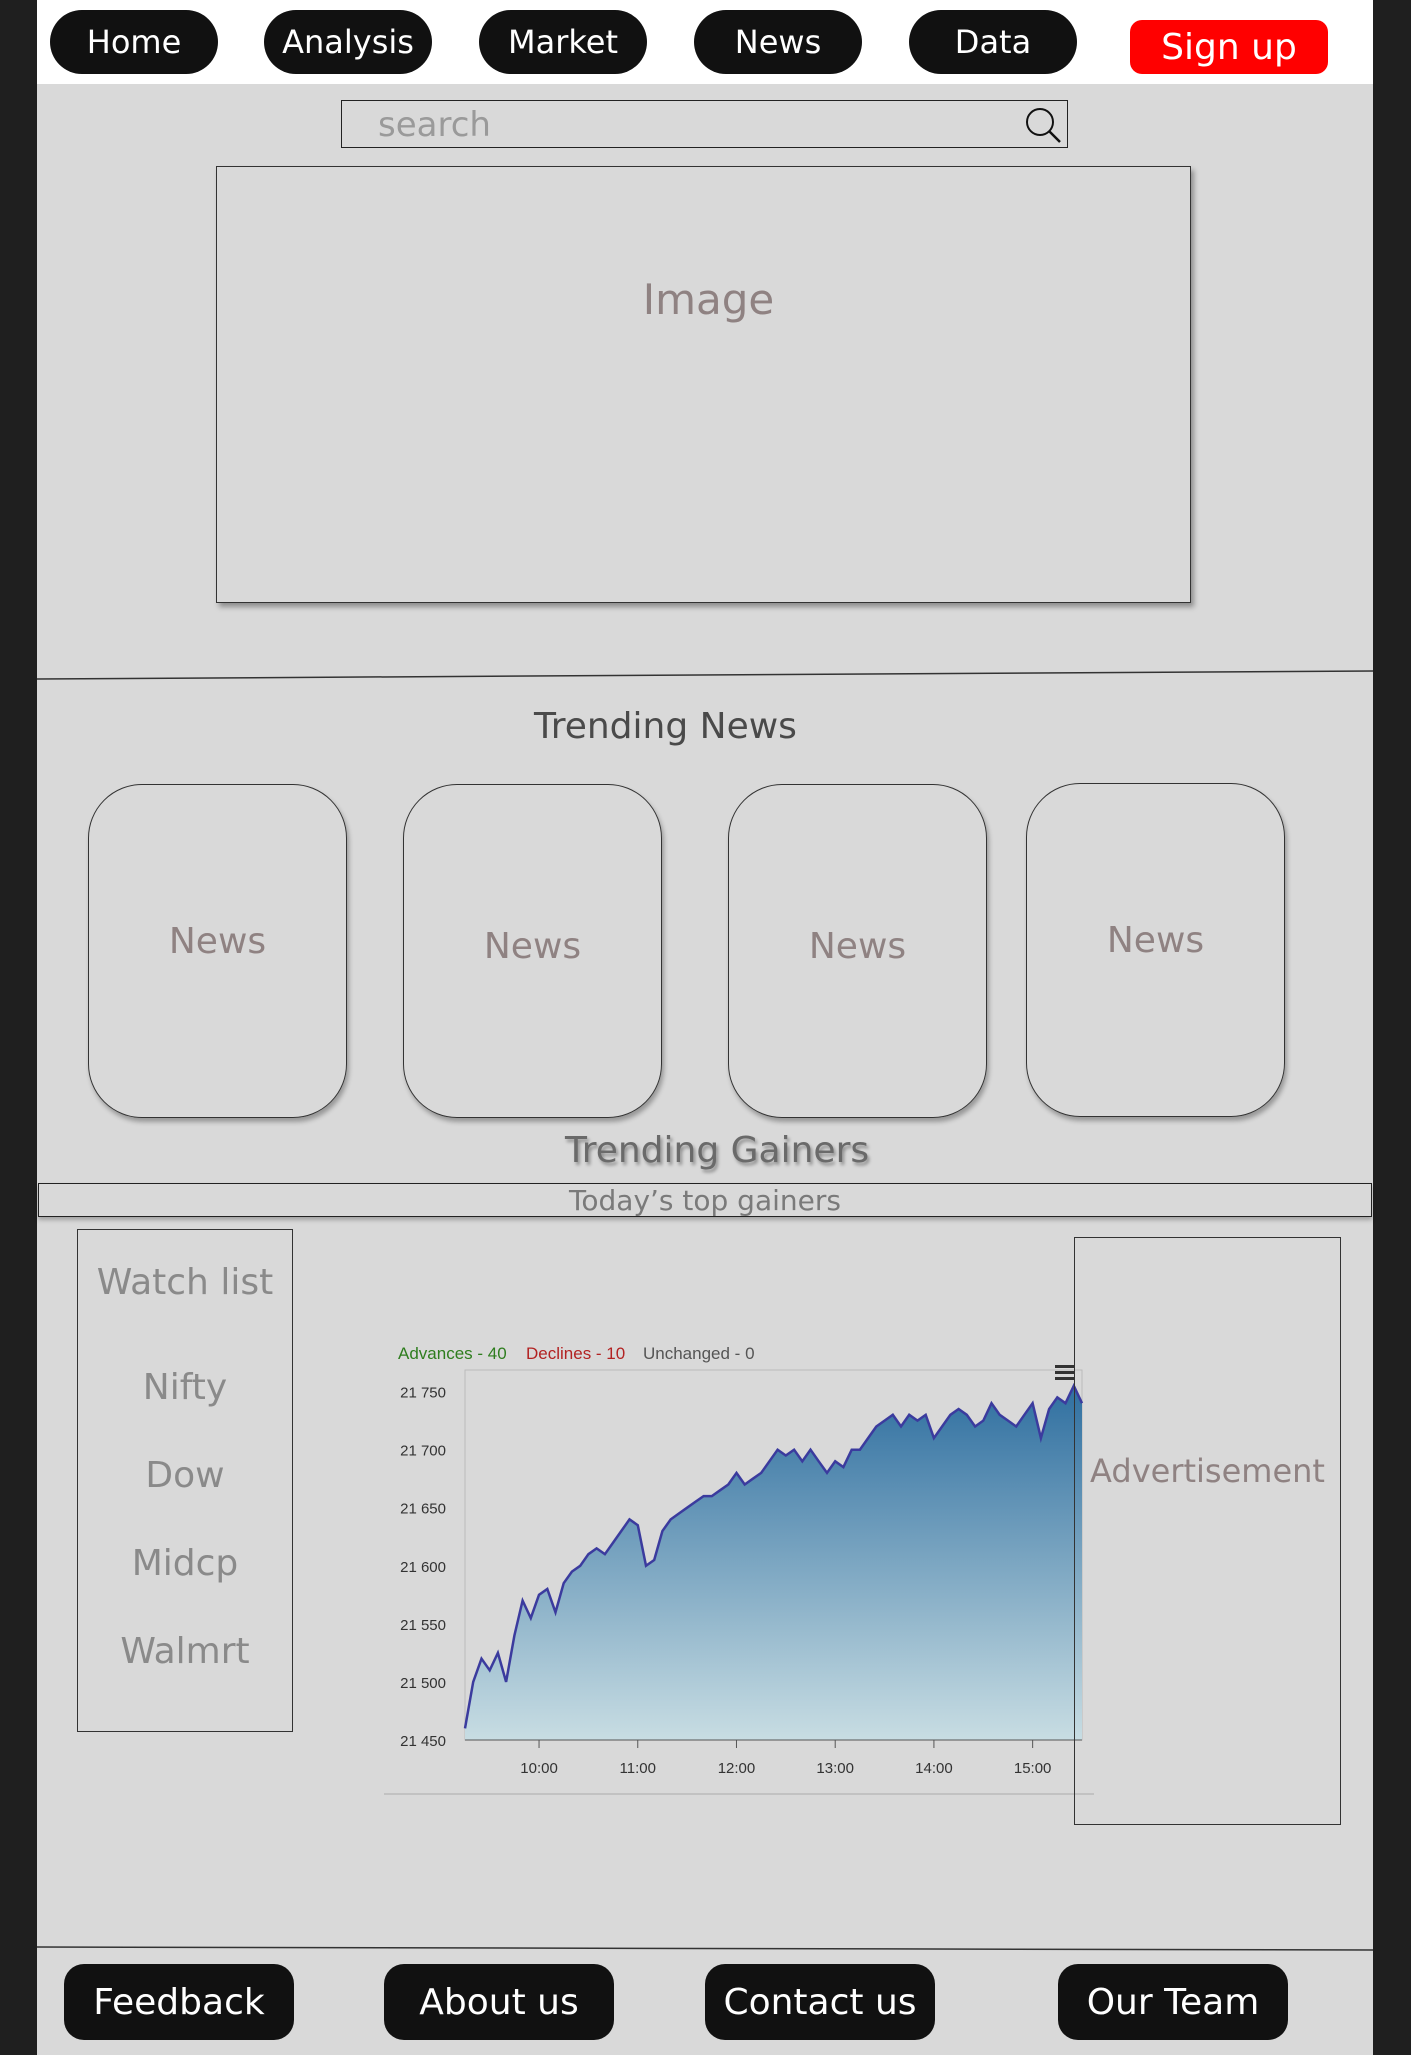 The height and width of the screenshot is (2055, 1411). What do you see at coordinates (820, 2002) in the screenshot?
I see `contact-us-button: Contact us` at bounding box center [820, 2002].